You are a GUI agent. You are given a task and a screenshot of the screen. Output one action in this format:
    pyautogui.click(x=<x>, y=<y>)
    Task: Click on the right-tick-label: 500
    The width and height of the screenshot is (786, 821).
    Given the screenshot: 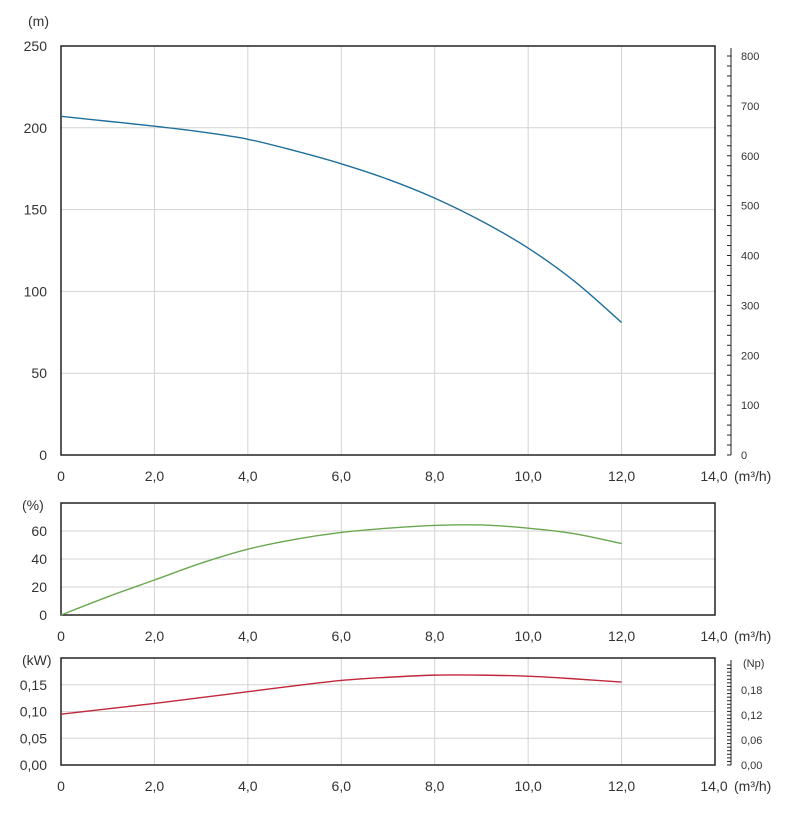 What is the action you would take?
    pyautogui.click(x=750, y=207)
    